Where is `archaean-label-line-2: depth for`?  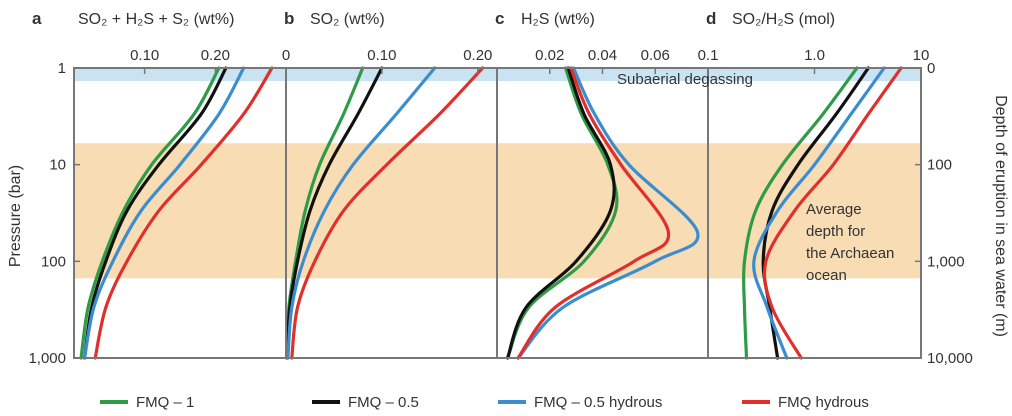
archaean-label-line-2: depth for is located at coordinates (835, 231).